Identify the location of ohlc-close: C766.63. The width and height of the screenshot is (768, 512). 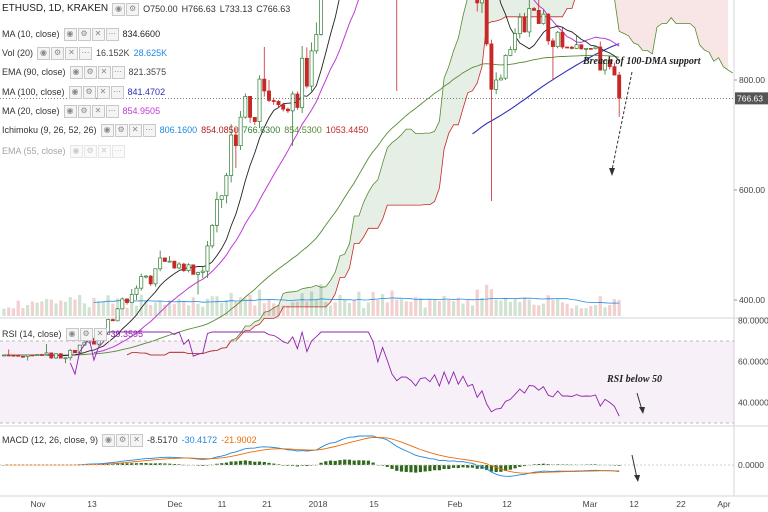
(273, 9).